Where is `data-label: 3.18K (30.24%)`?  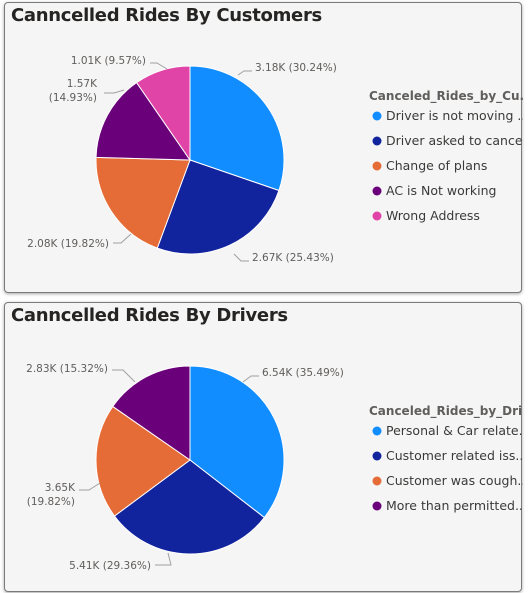 data-label: 3.18K (30.24%) is located at coordinates (296, 68).